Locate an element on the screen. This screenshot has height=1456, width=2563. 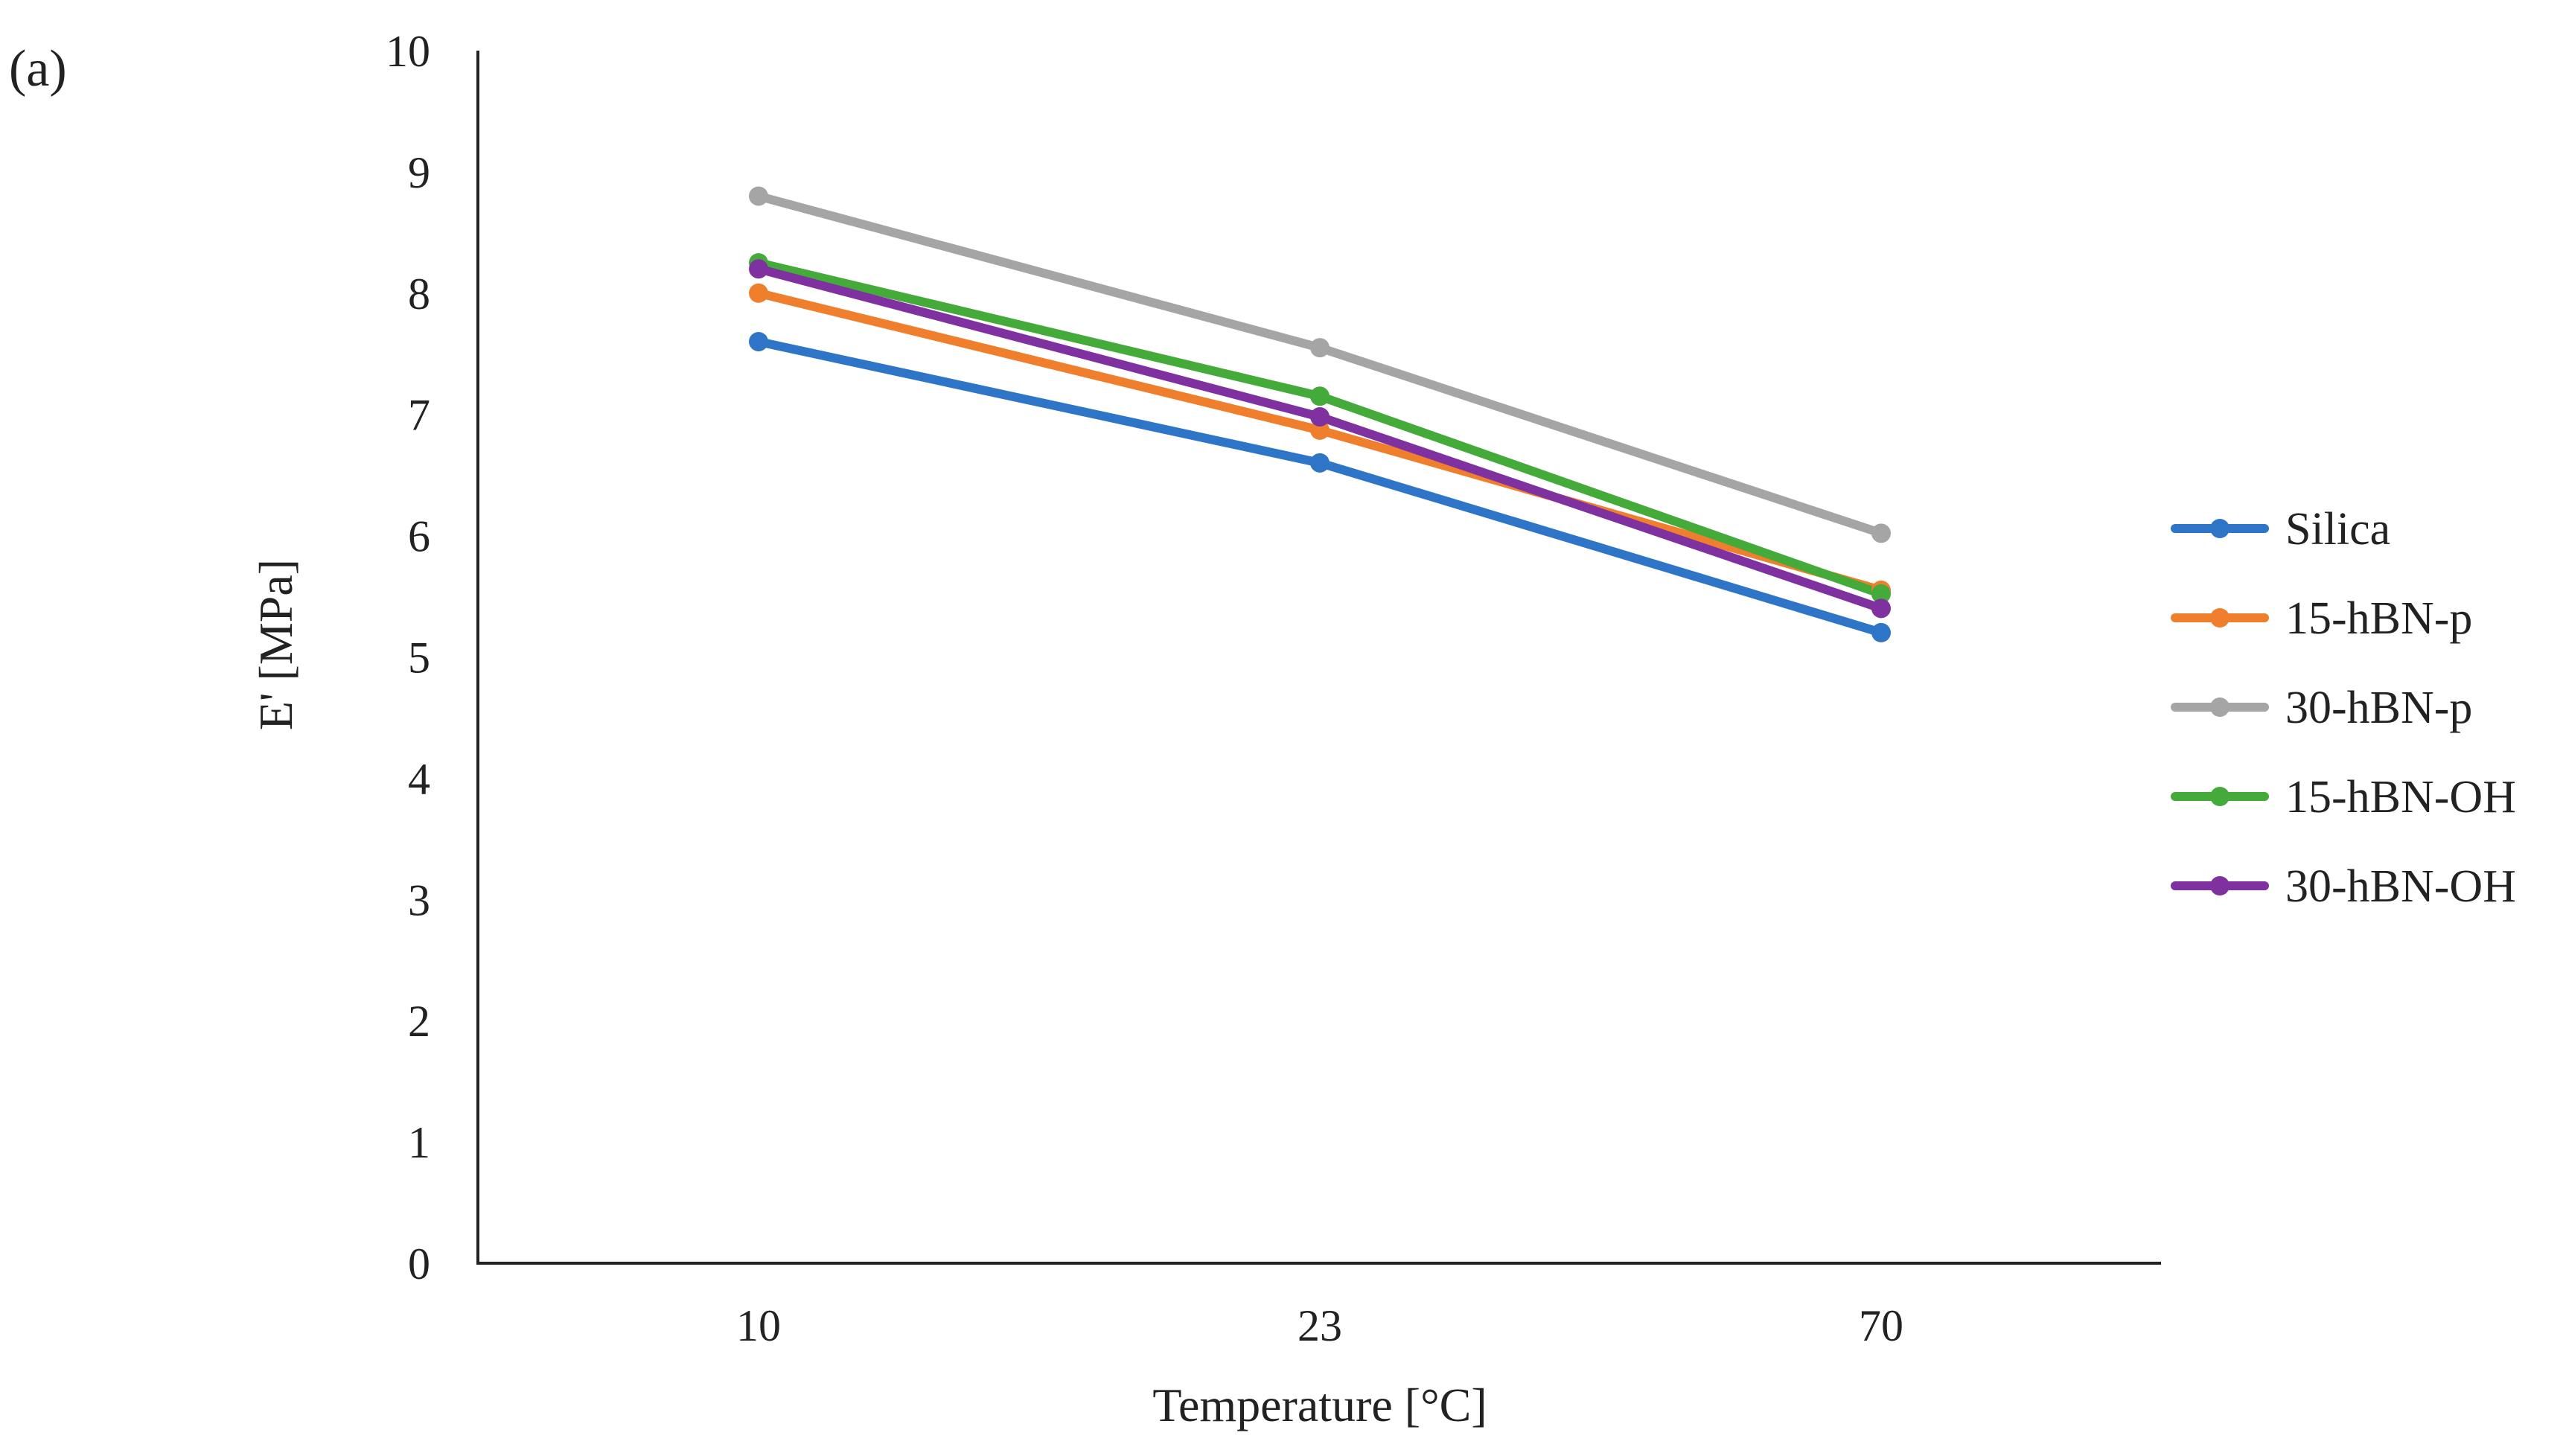
legend-label: 30-hBN-p is located at coordinates (2378, 708).